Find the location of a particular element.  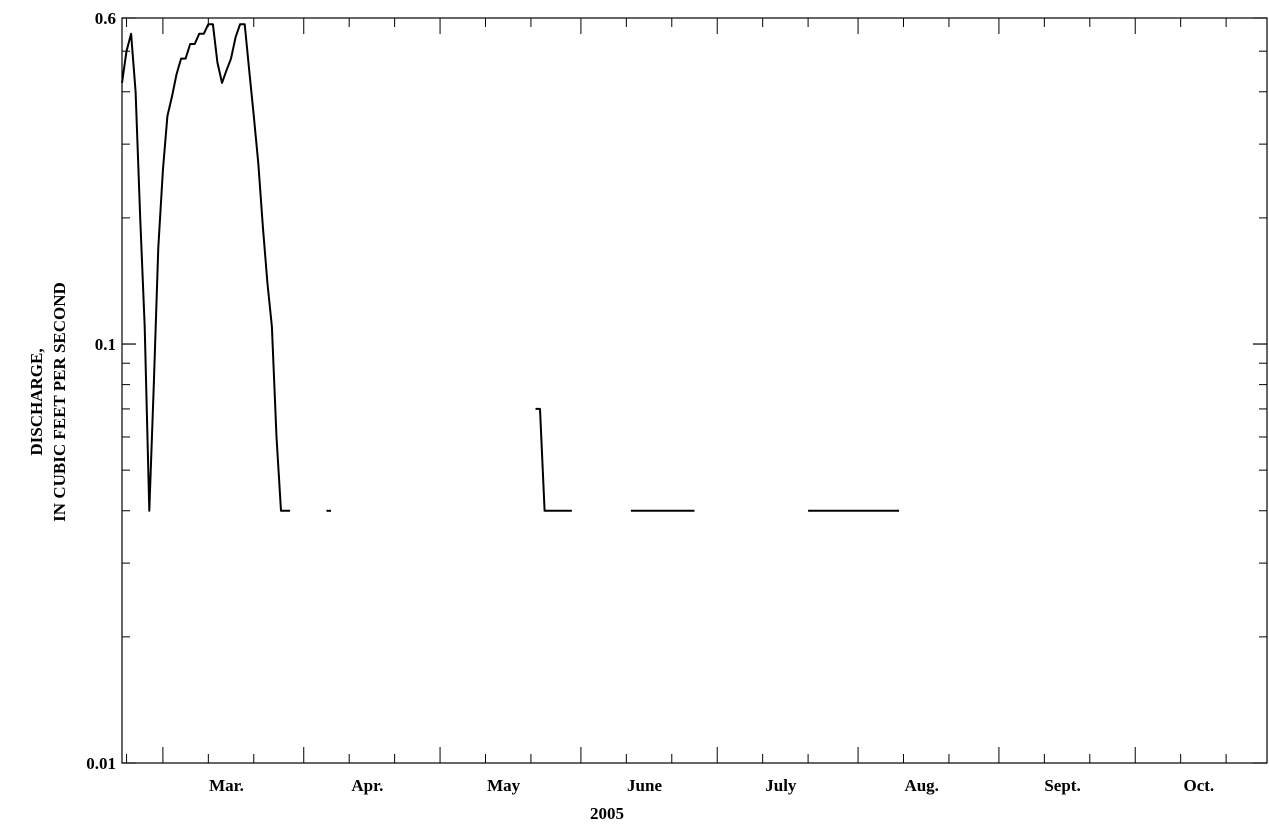

month-label: Apr. is located at coordinates (367, 785).